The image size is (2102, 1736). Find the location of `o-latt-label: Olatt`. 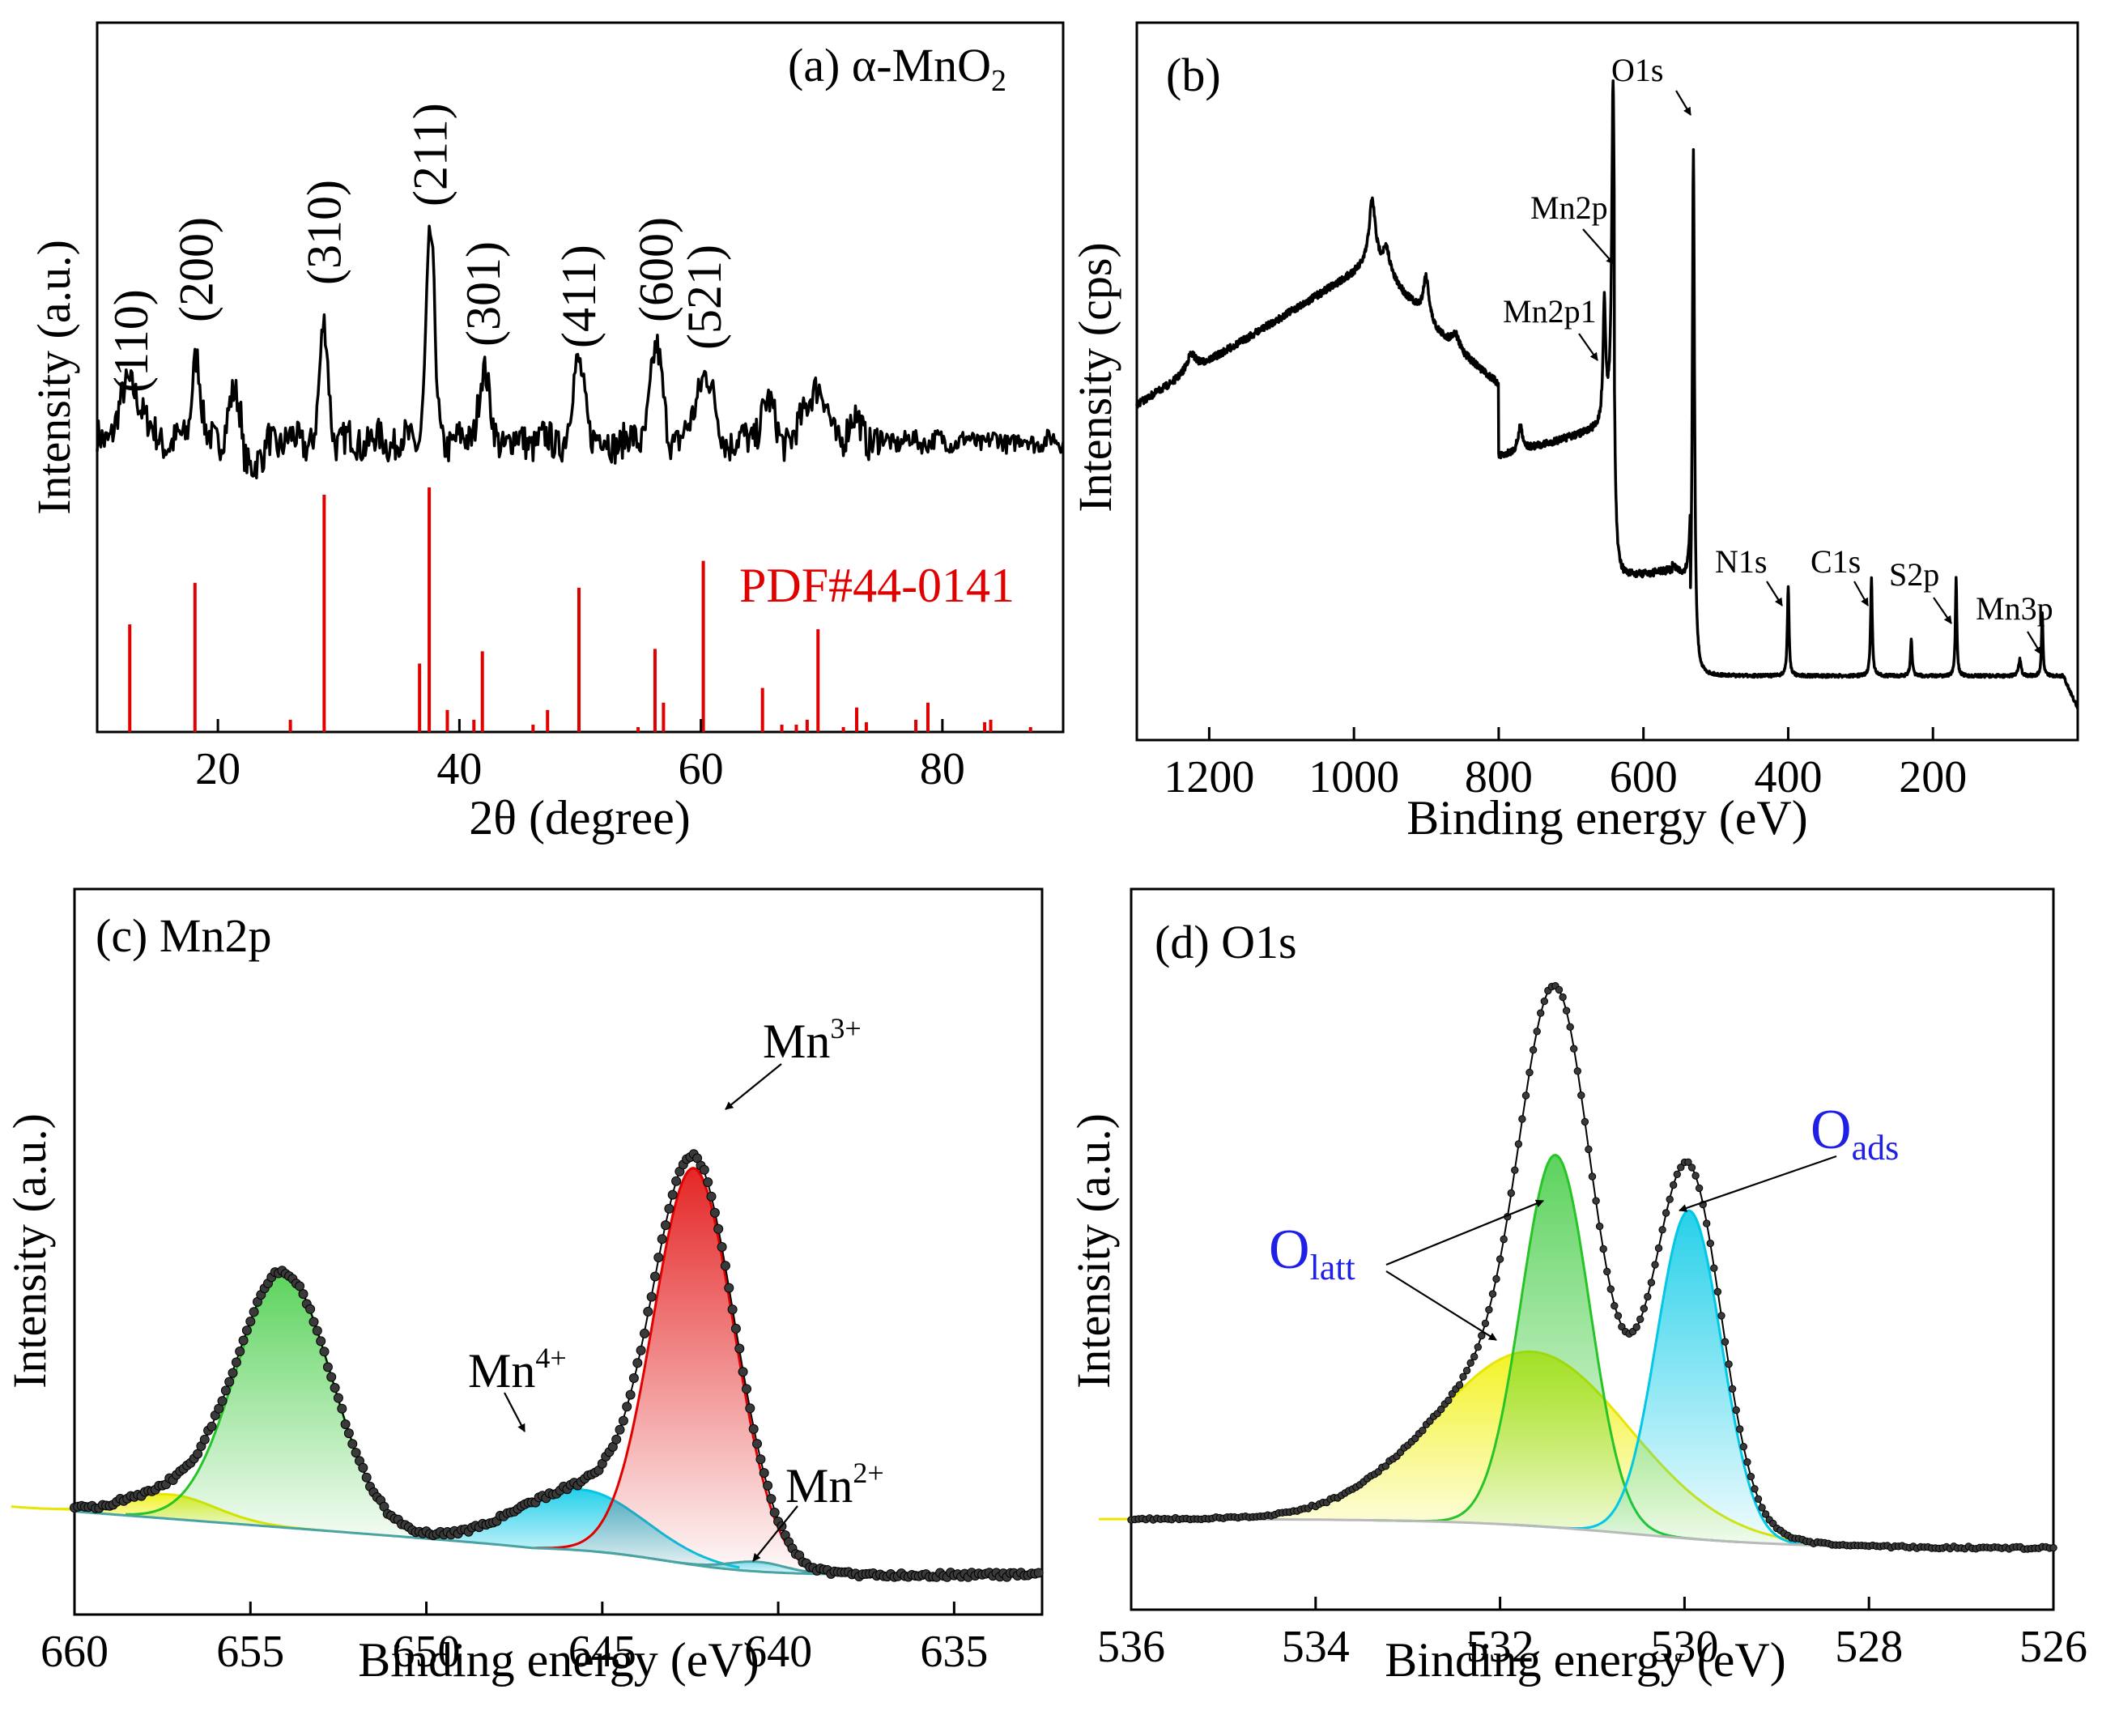

o-latt-label: Olatt is located at coordinates (1312, 1253).